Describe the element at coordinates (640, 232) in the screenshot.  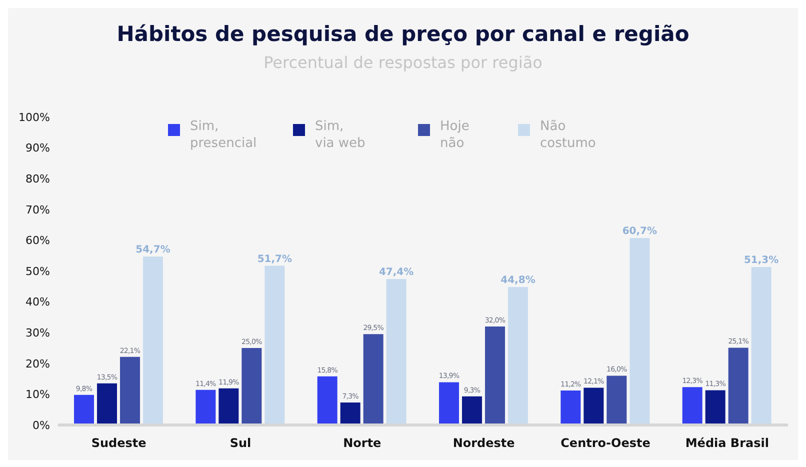
I see `data-label: 60,7%` at that location.